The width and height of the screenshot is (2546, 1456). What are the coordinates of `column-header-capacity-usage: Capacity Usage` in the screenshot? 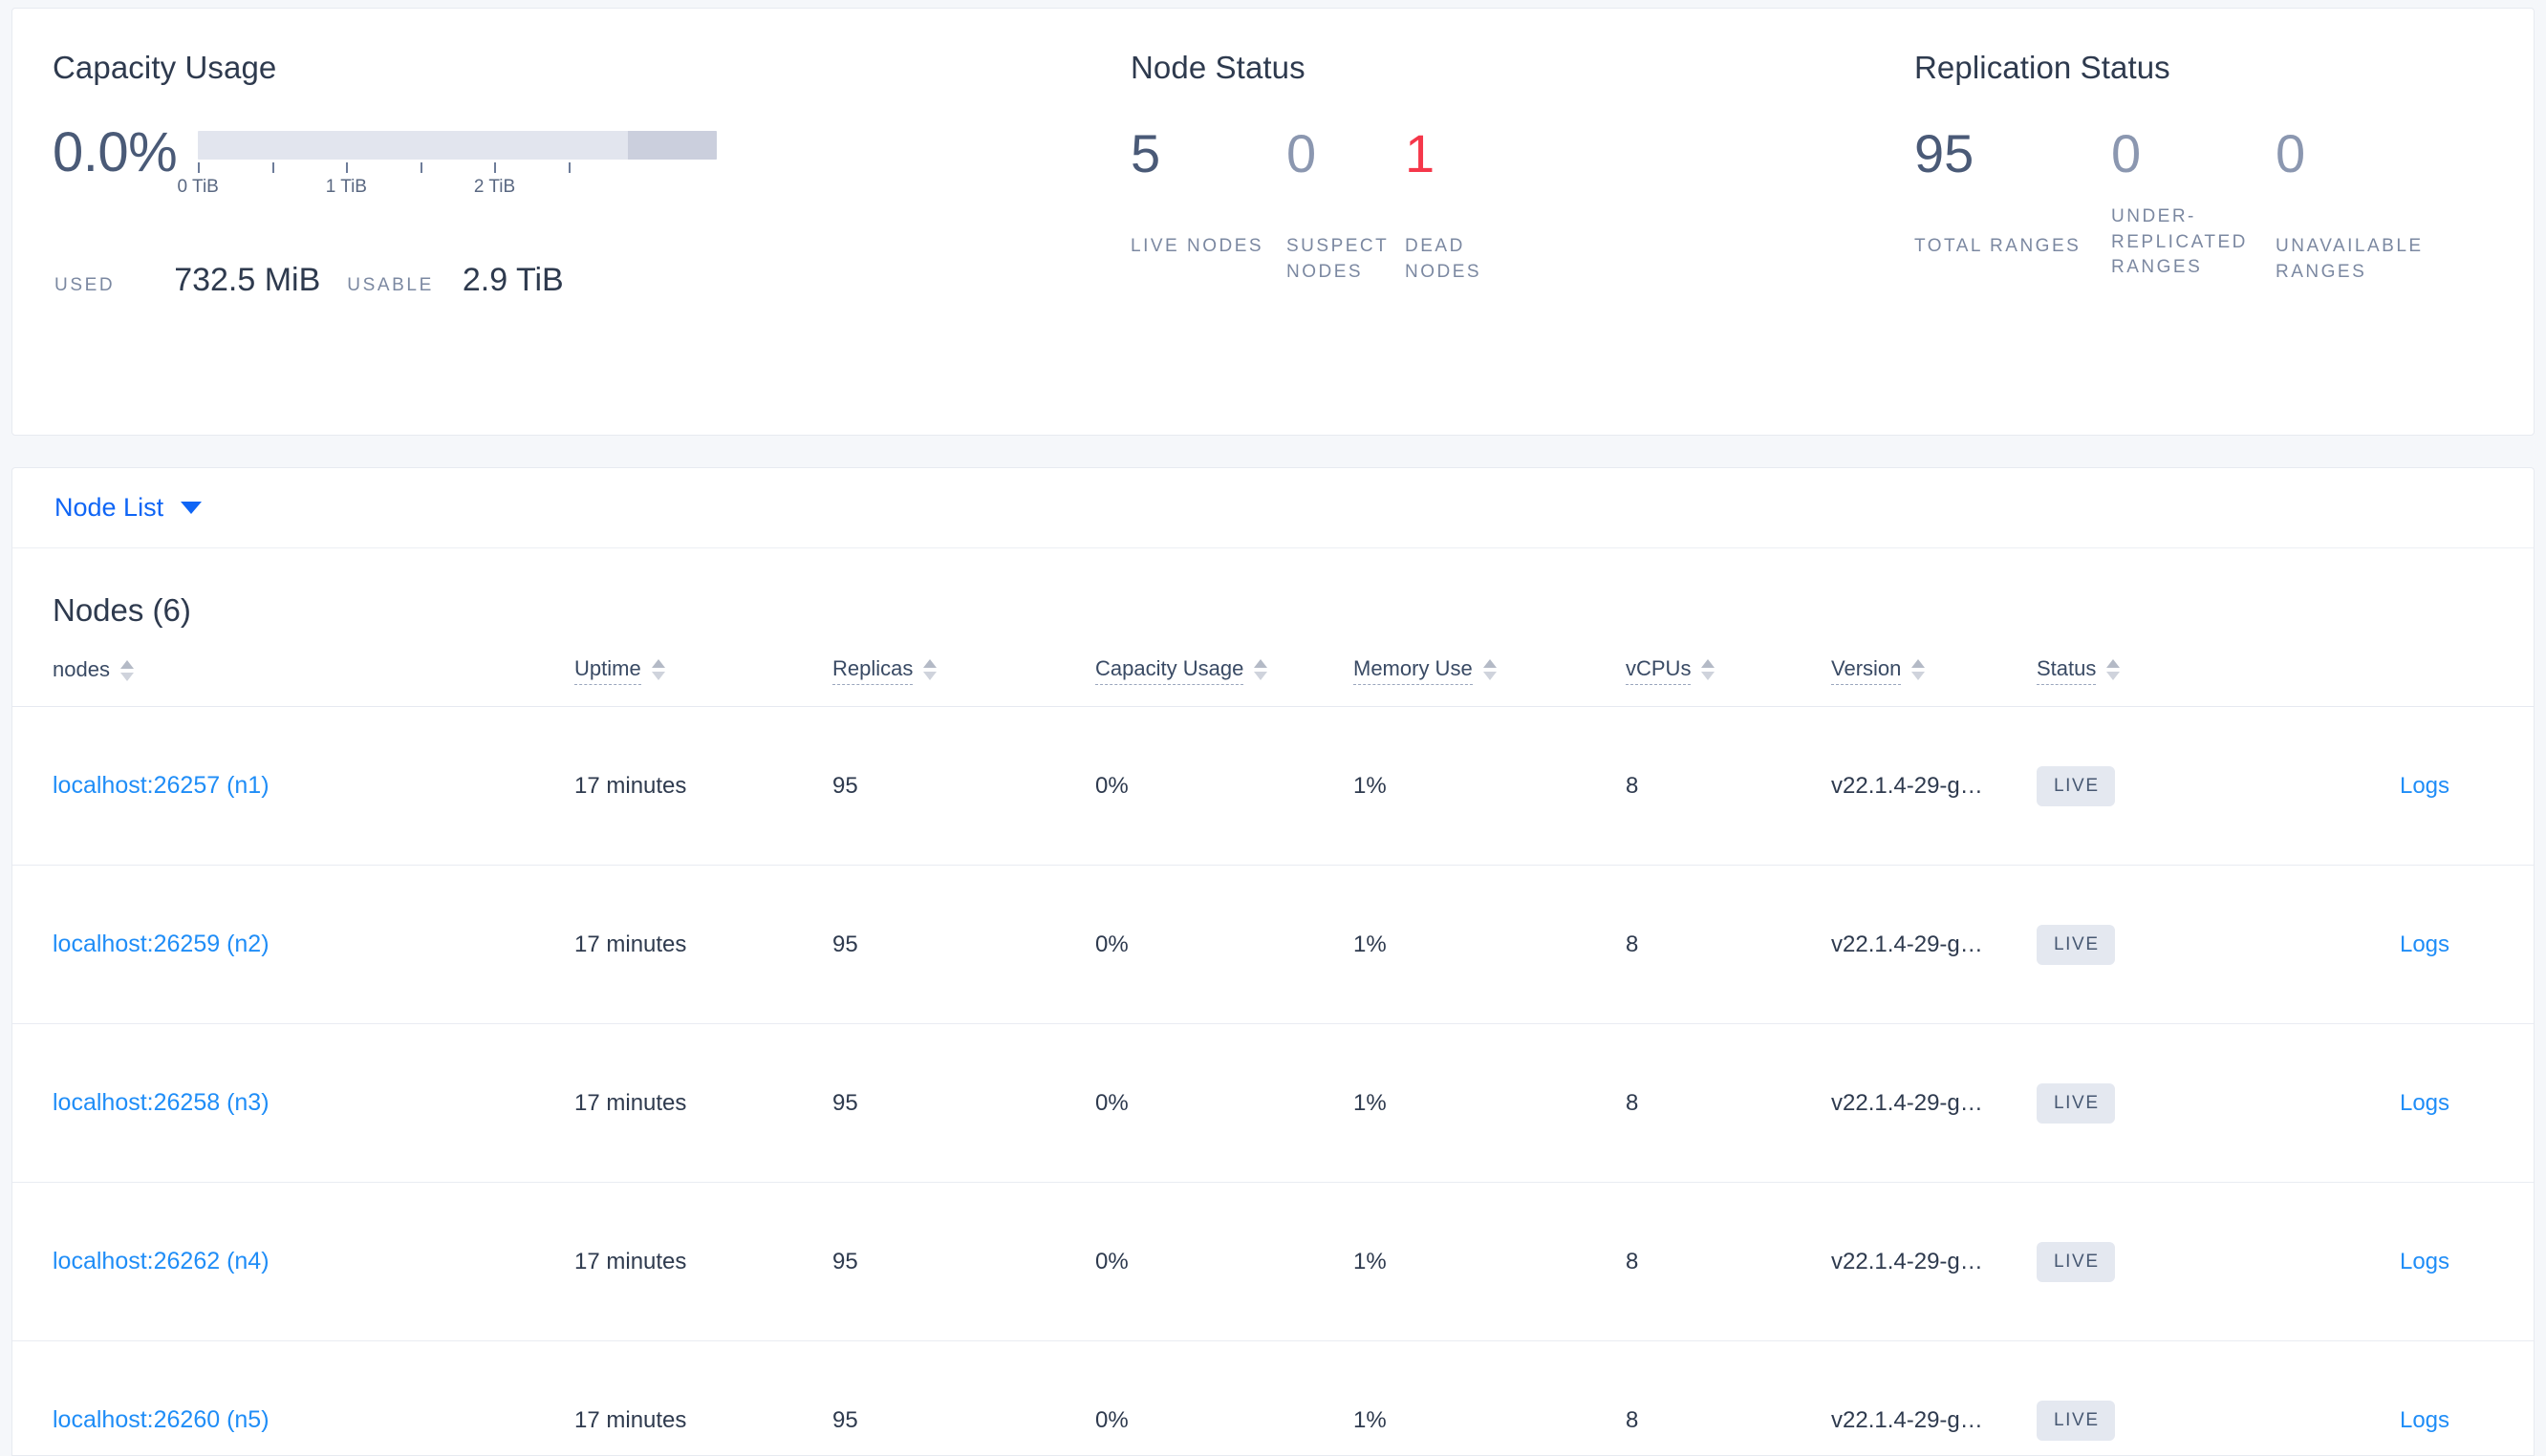 It's located at (1224, 681).